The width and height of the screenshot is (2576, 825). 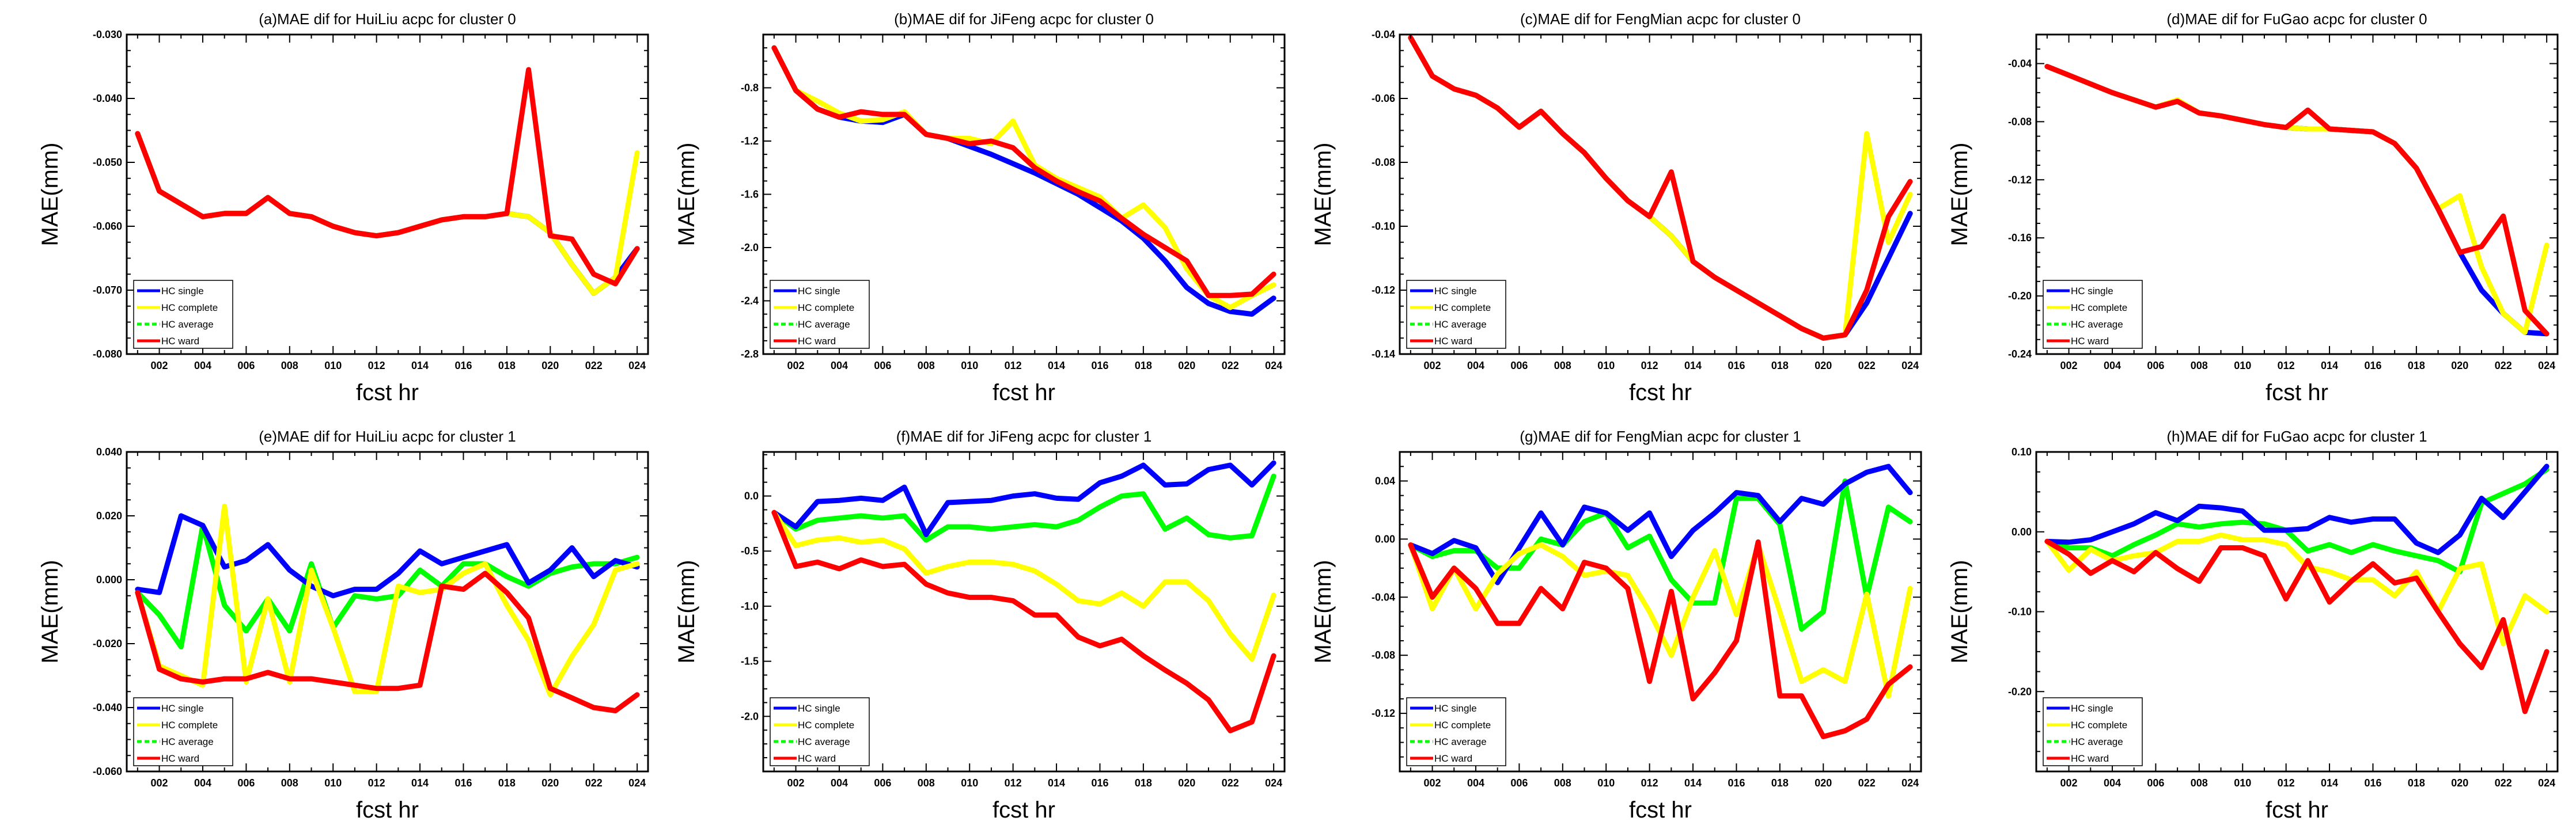 I want to click on legend-label: HC complete, so click(x=2099, y=726).